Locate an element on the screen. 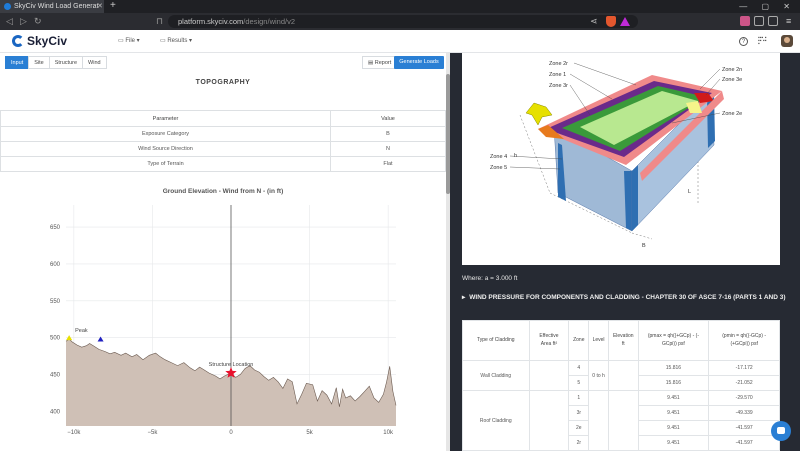 This screenshot has height=451, width=800. annotation-label: Peak is located at coordinates (81, 331).